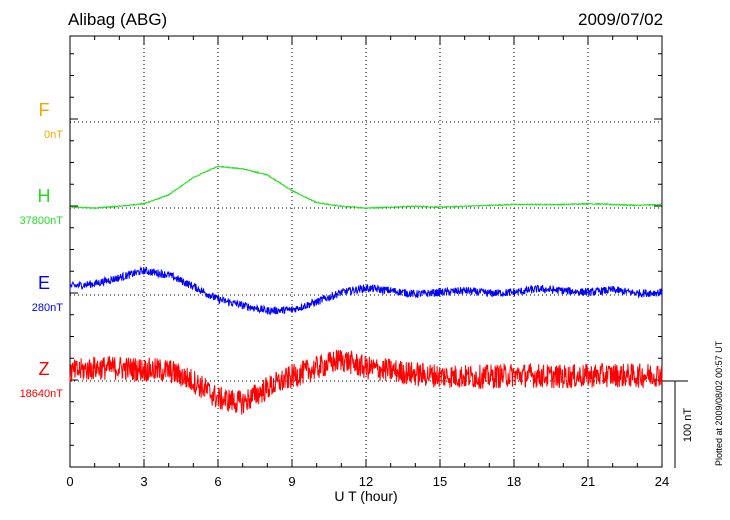 The height and width of the screenshot is (520, 730). What do you see at coordinates (440, 481) in the screenshot?
I see `x-tick-label: 15` at bounding box center [440, 481].